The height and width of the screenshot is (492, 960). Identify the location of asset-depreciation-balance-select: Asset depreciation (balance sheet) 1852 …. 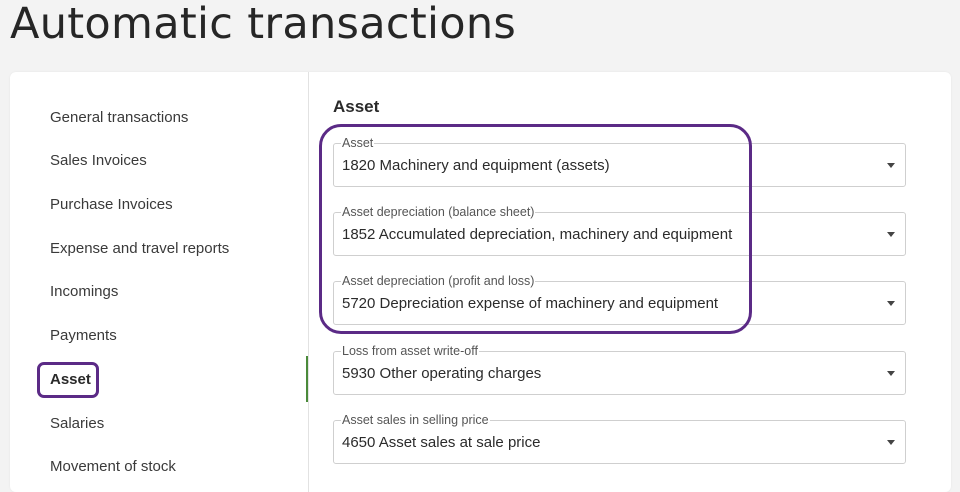
(619, 230).